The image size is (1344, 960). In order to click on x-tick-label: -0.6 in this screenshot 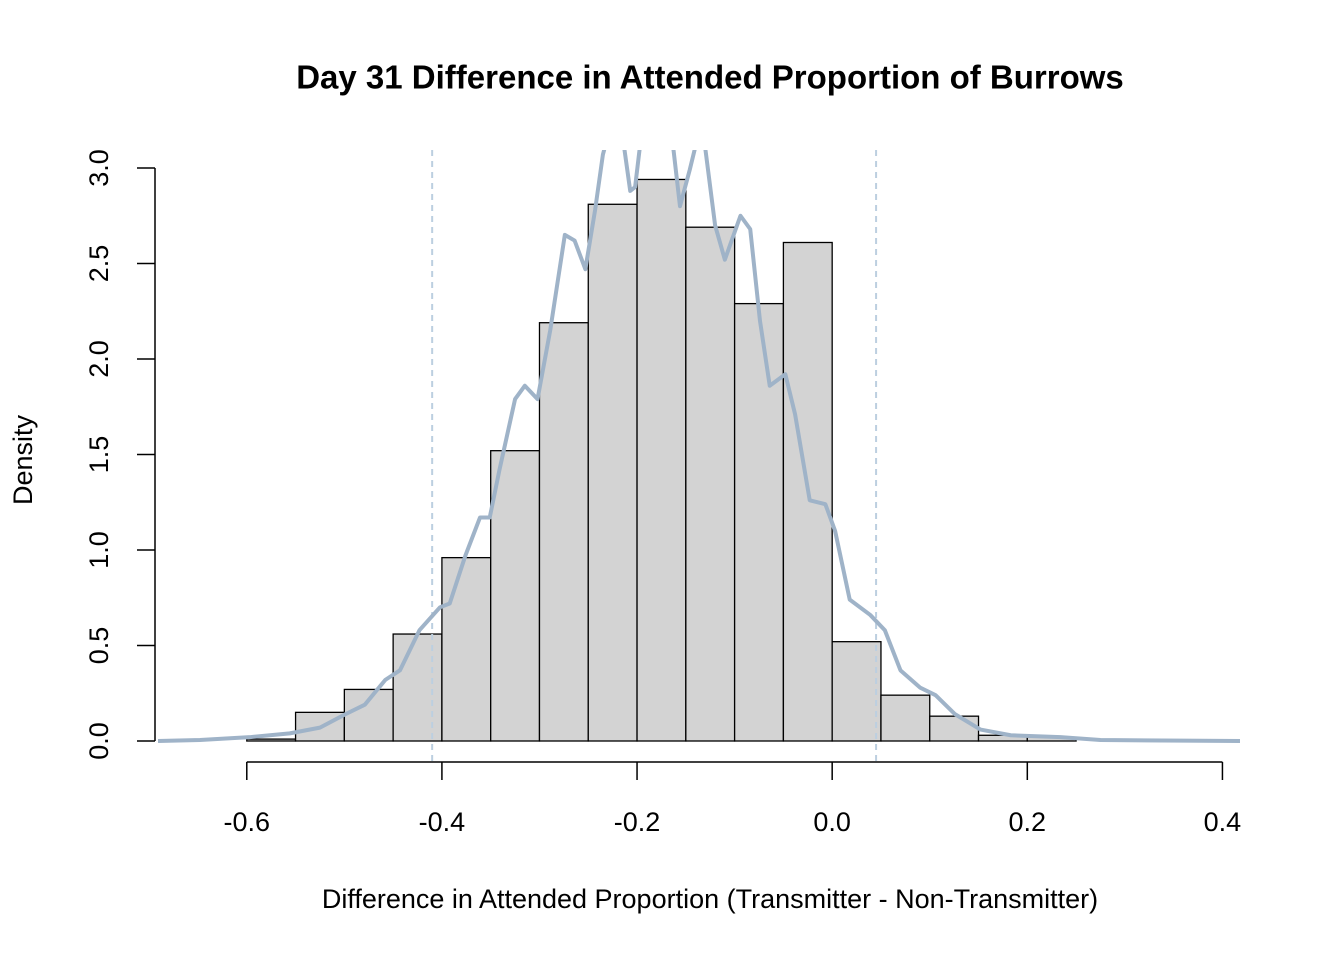, I will do `click(247, 822)`.